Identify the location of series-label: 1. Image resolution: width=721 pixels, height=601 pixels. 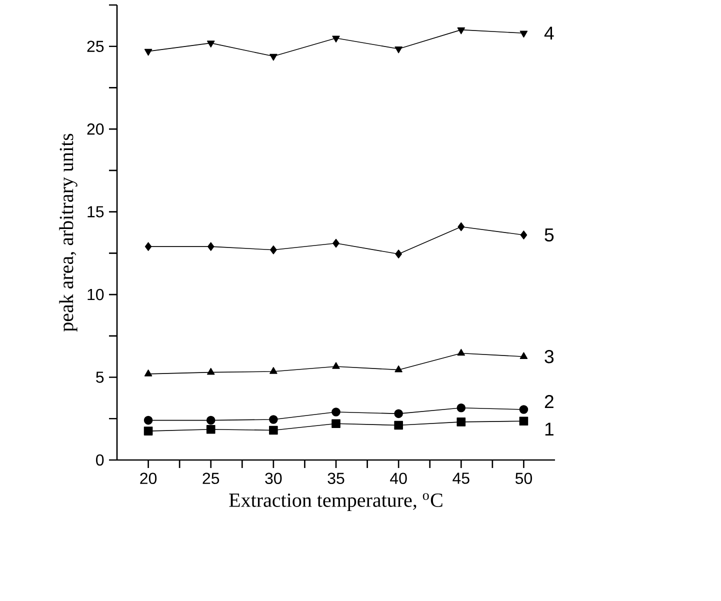
(549, 429).